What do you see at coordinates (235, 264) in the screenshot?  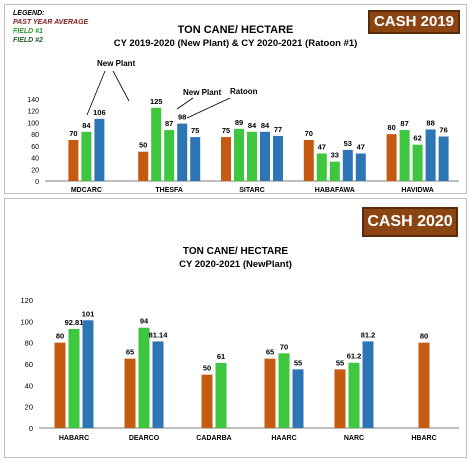 I see `chart-subtitle: CY 2020-2021 (NewPlant)` at bounding box center [235, 264].